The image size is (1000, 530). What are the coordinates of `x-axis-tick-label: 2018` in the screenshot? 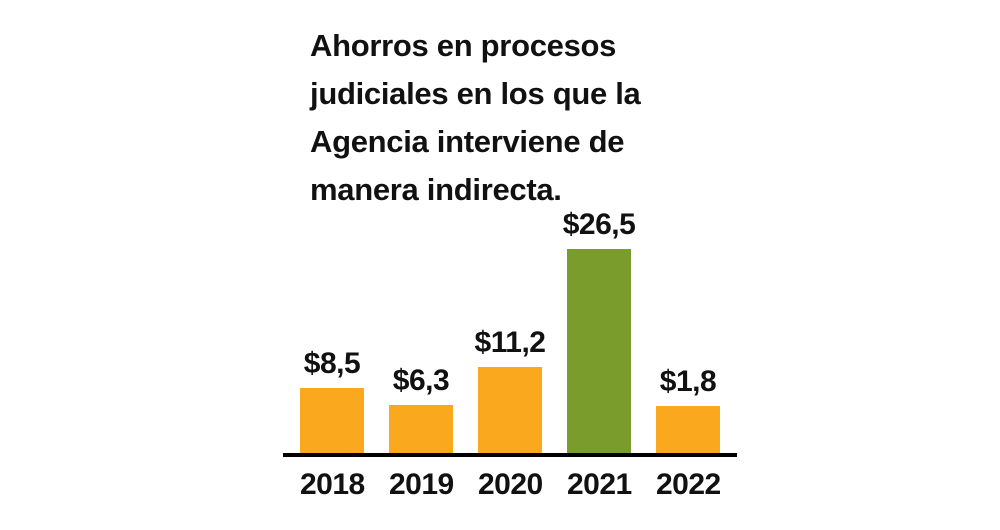 It's located at (332, 484).